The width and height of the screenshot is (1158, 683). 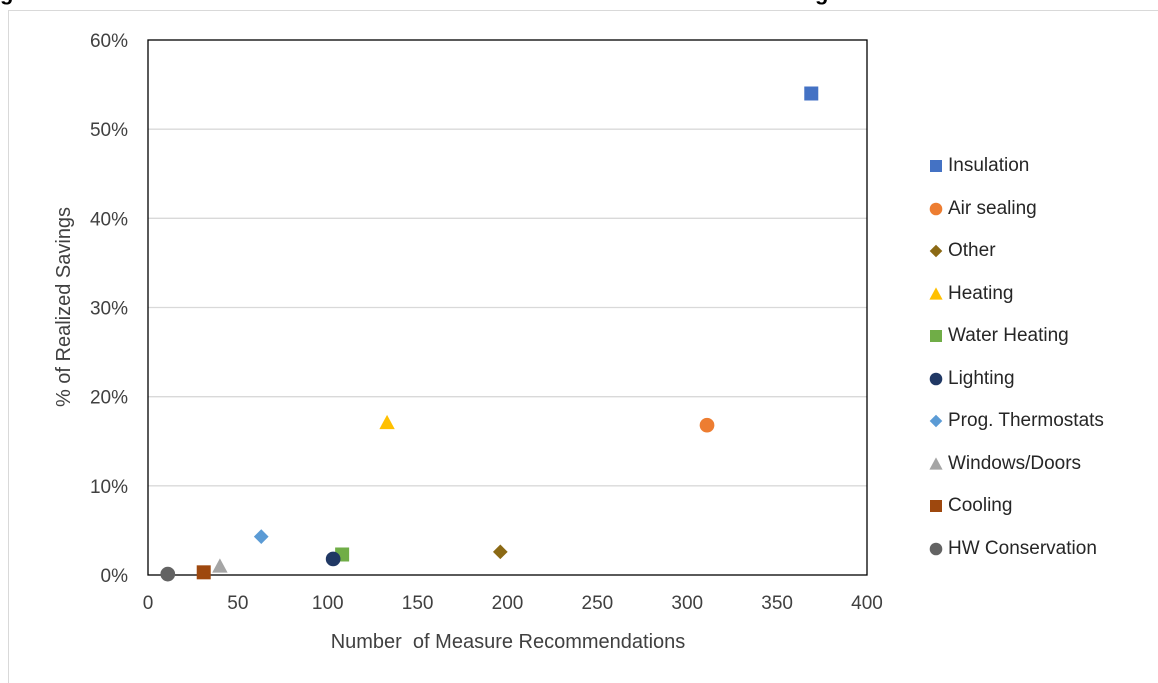 I want to click on x-tick-label: 250, so click(x=598, y=603).